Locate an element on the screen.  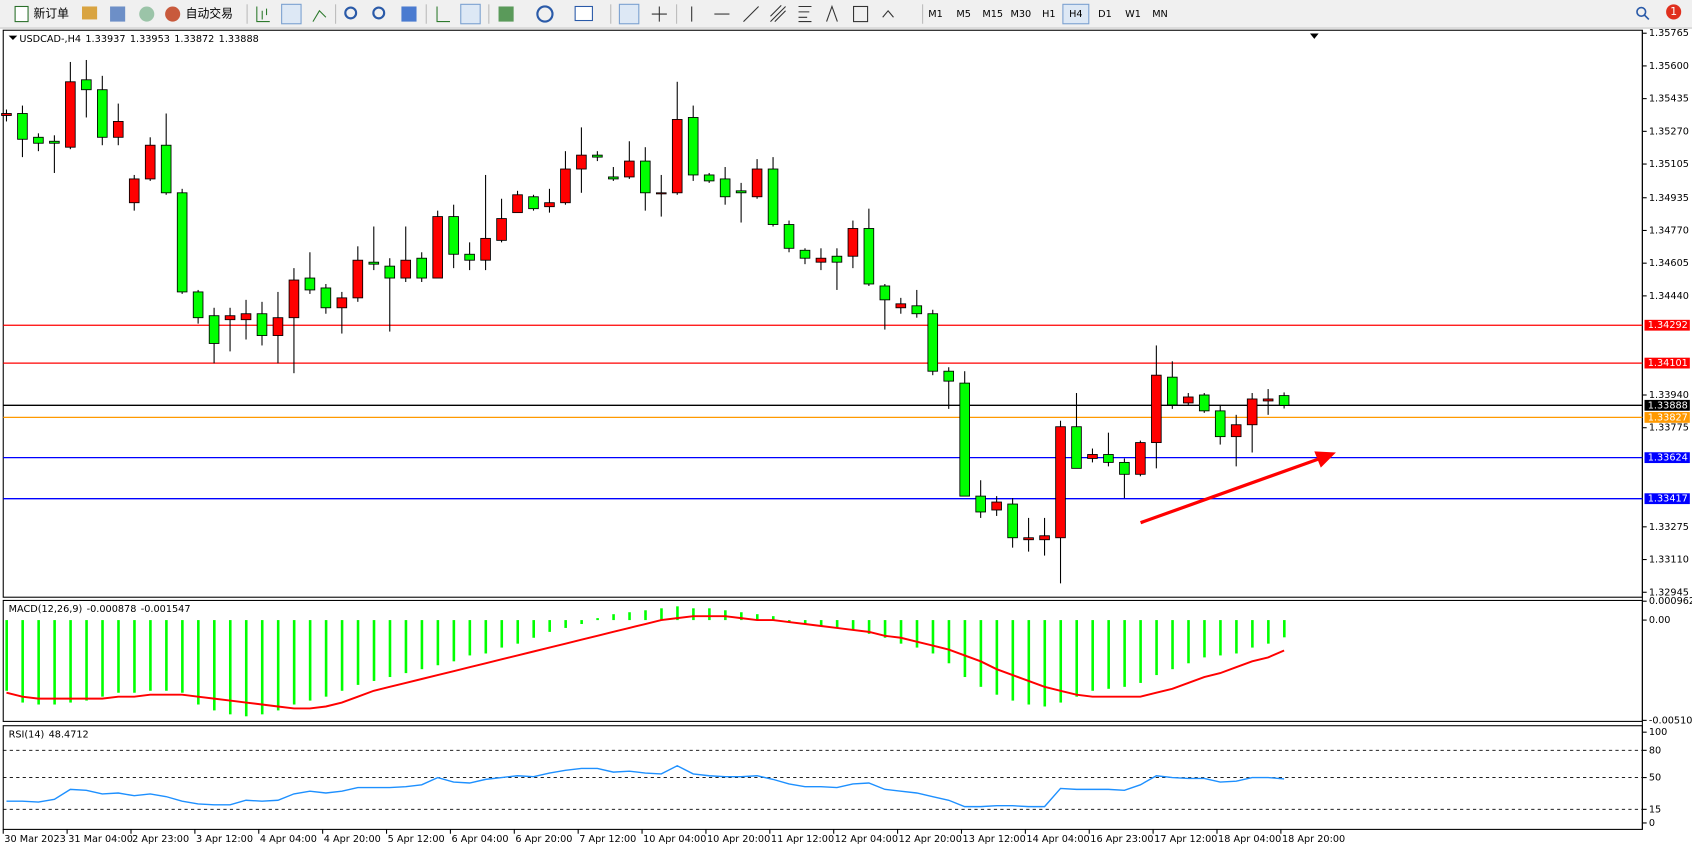
timeframe-button: MN is located at coordinates (1160, 14).